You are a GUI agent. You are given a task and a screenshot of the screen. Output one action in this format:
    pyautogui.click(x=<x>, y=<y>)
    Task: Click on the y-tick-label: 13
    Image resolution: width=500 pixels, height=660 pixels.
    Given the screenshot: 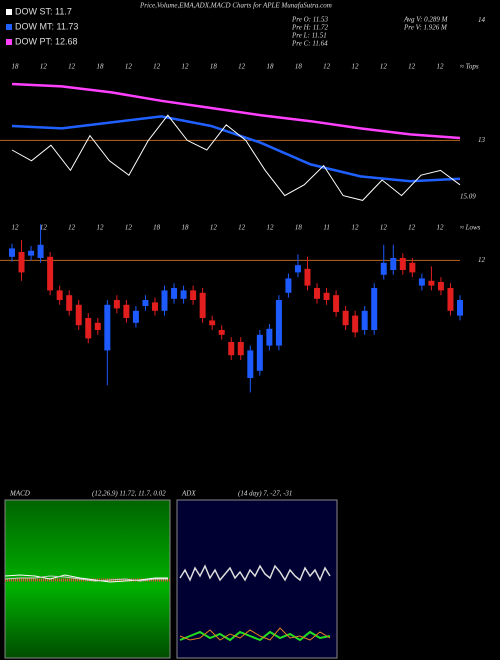 What is the action you would take?
    pyautogui.click(x=482, y=140)
    